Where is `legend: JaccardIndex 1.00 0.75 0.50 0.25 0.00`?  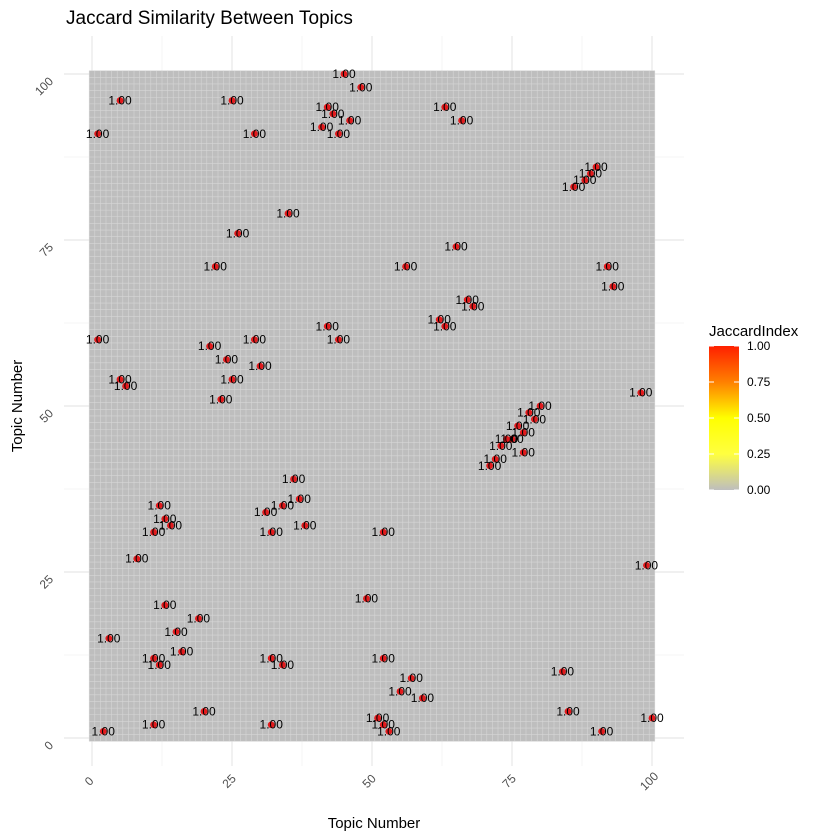
legend: JaccardIndex 1.00 0.75 0.50 0.25 0.00 is located at coordinates (754, 410).